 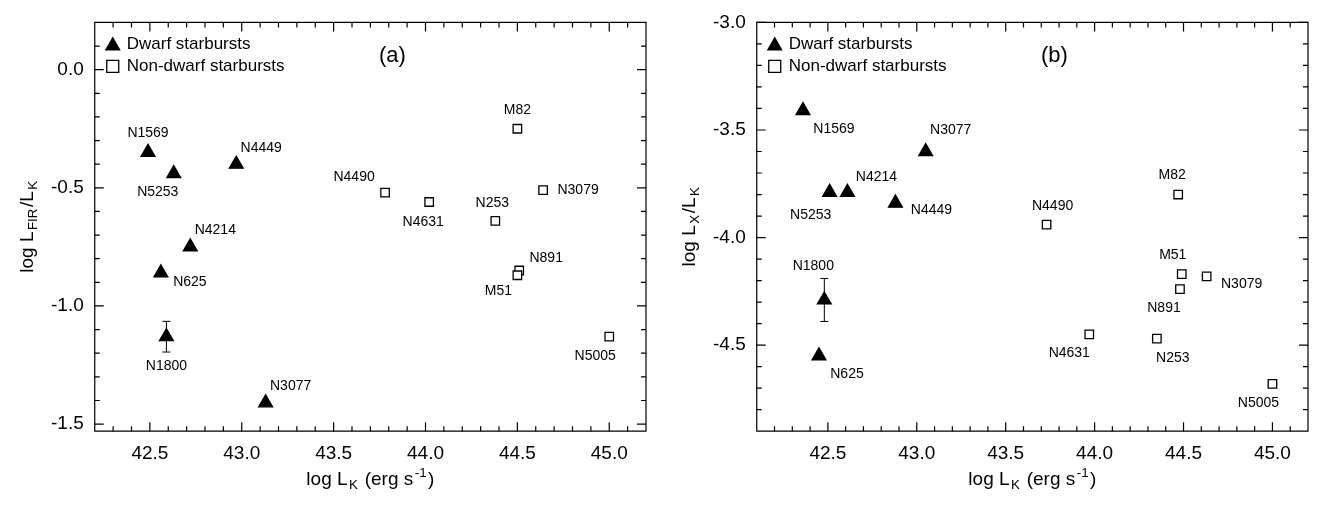 What do you see at coordinates (729, 21) in the screenshot?
I see `y-tick-label: -3.0` at bounding box center [729, 21].